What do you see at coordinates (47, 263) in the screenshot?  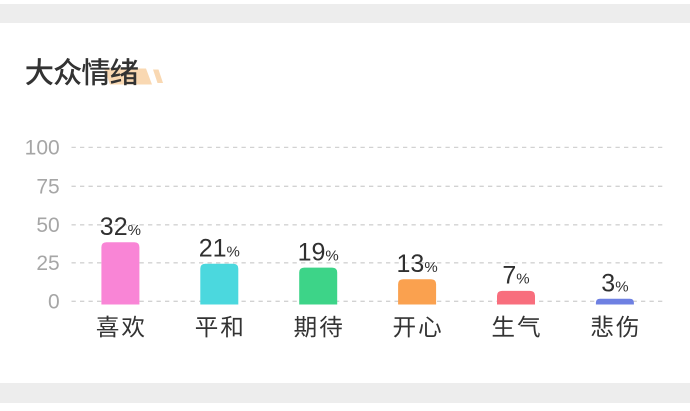 I see `svg-text: 25` at bounding box center [47, 263].